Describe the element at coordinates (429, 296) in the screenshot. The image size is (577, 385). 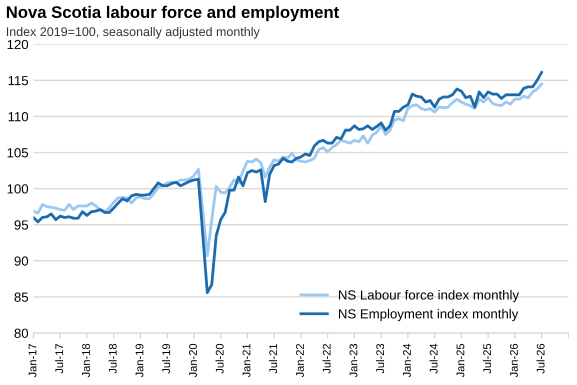
I see `legend-label: NS Labour force index monthly` at that location.